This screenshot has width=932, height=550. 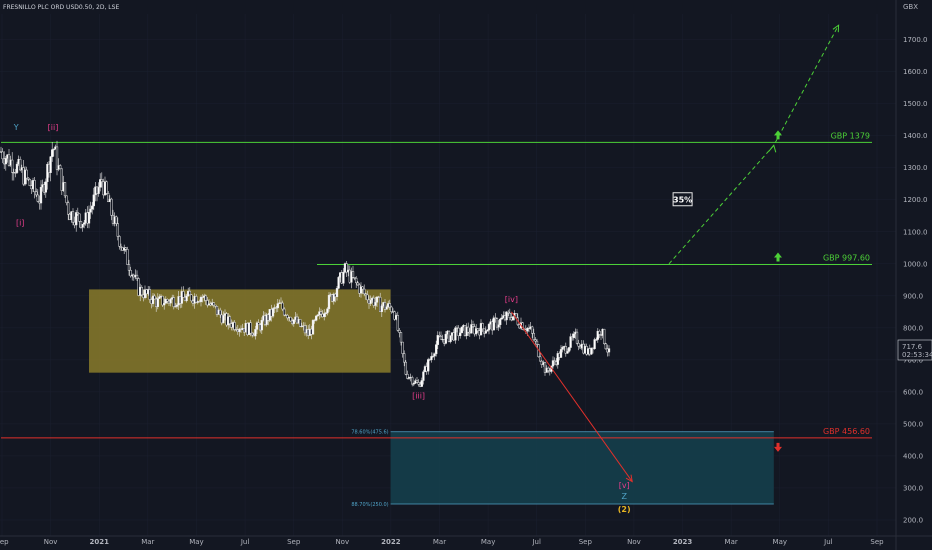 What do you see at coordinates (915, 72) in the screenshot?
I see `price-tick-label: 1600.0` at bounding box center [915, 72].